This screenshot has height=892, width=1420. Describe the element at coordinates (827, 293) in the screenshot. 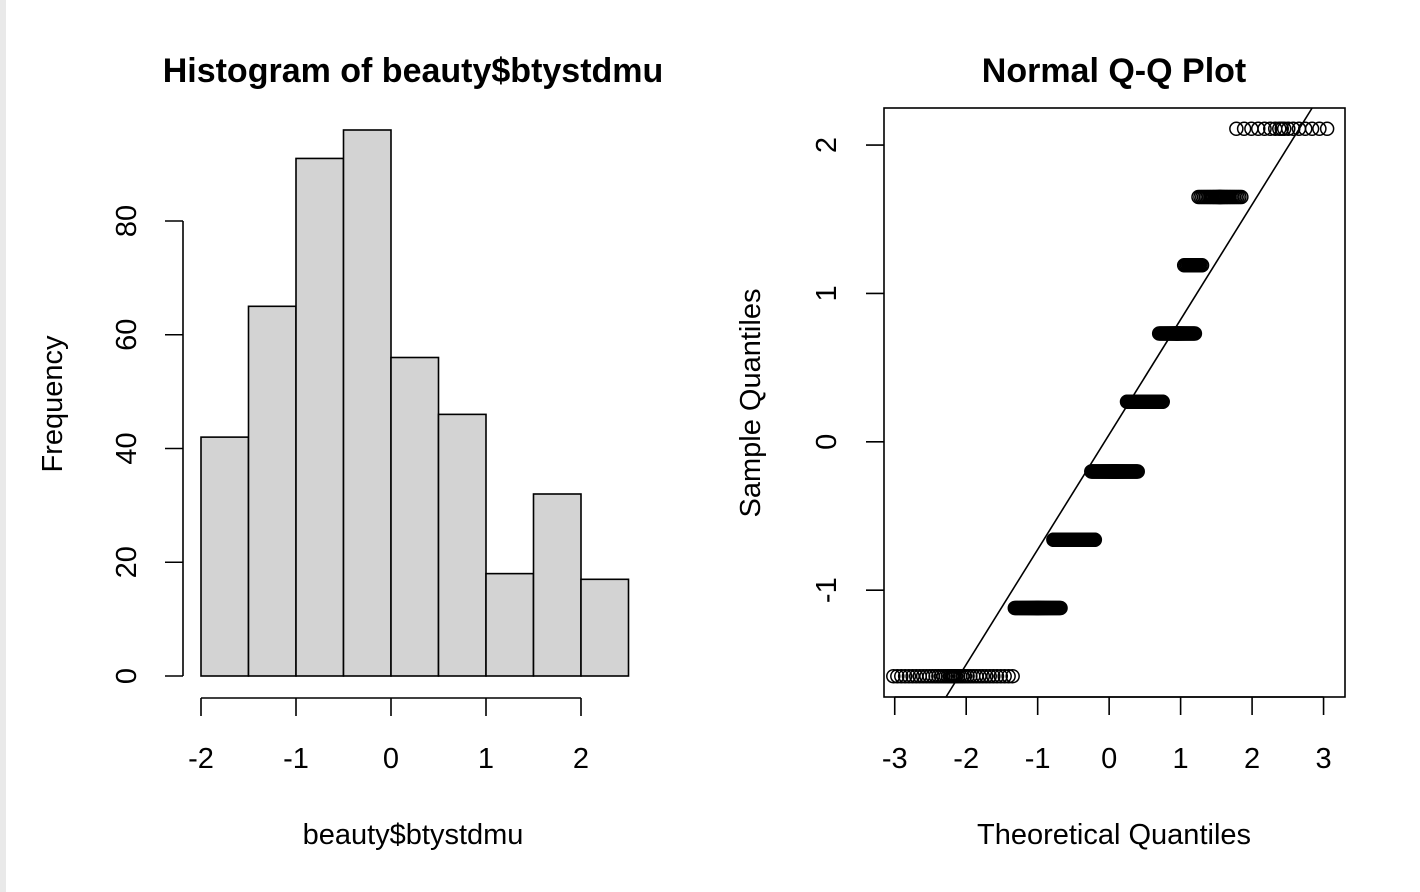

I see `qq-y-tick-label: 1` at that location.